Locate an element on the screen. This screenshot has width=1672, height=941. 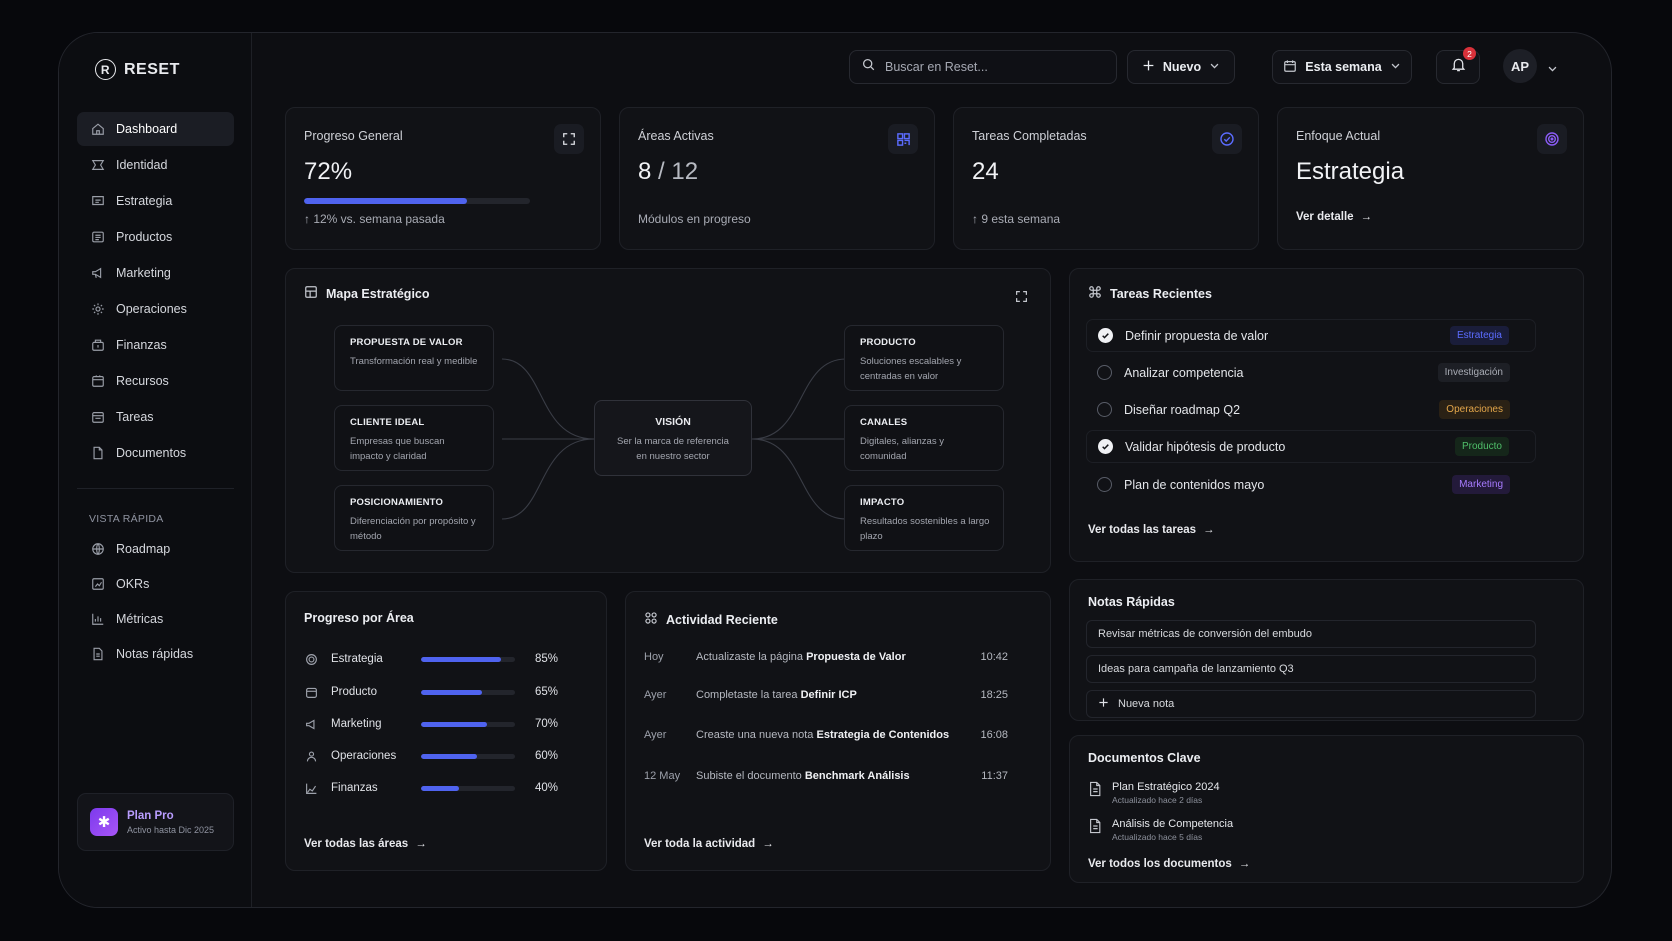
node-title: CANALES is located at coordinates (884, 422).